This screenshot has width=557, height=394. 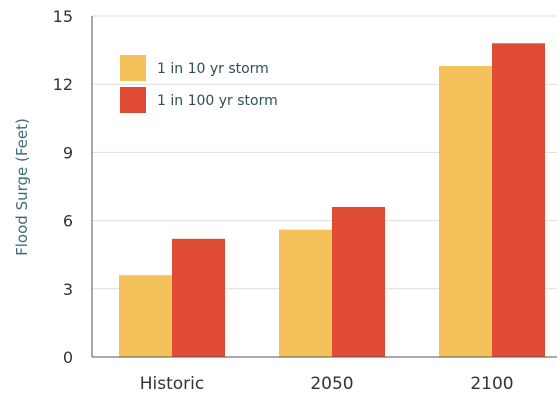 I want to click on y-tick-label: 6, so click(x=68, y=221).